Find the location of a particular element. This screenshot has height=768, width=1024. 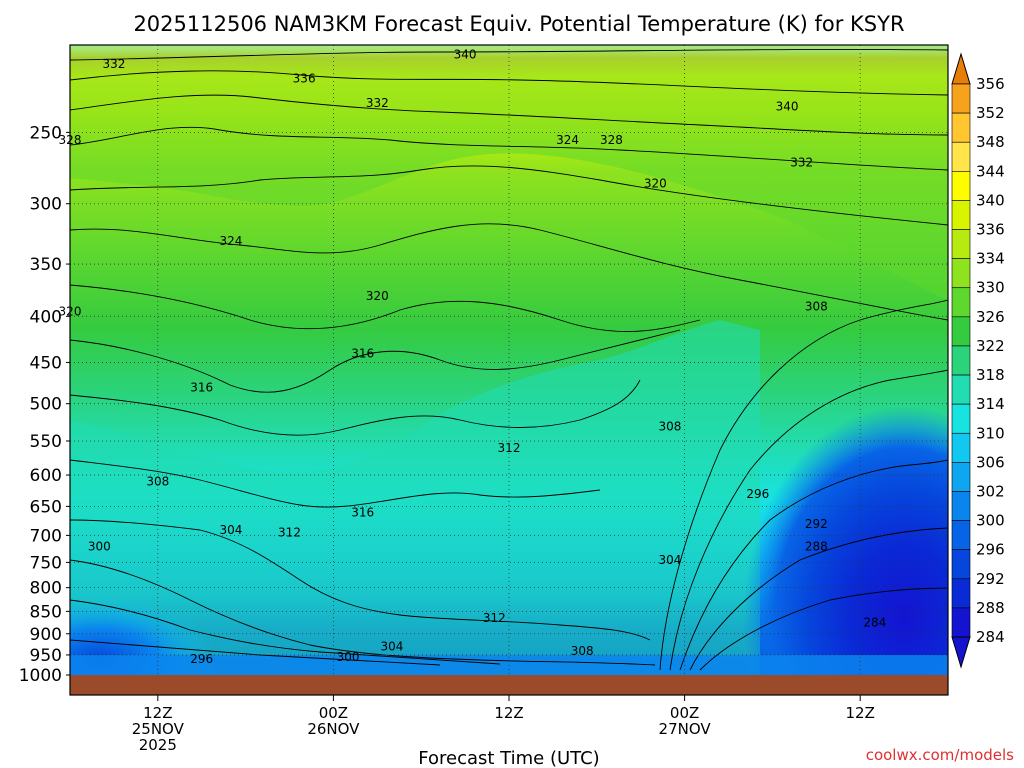

y-tick-label: 900 is located at coordinates (46, 635).